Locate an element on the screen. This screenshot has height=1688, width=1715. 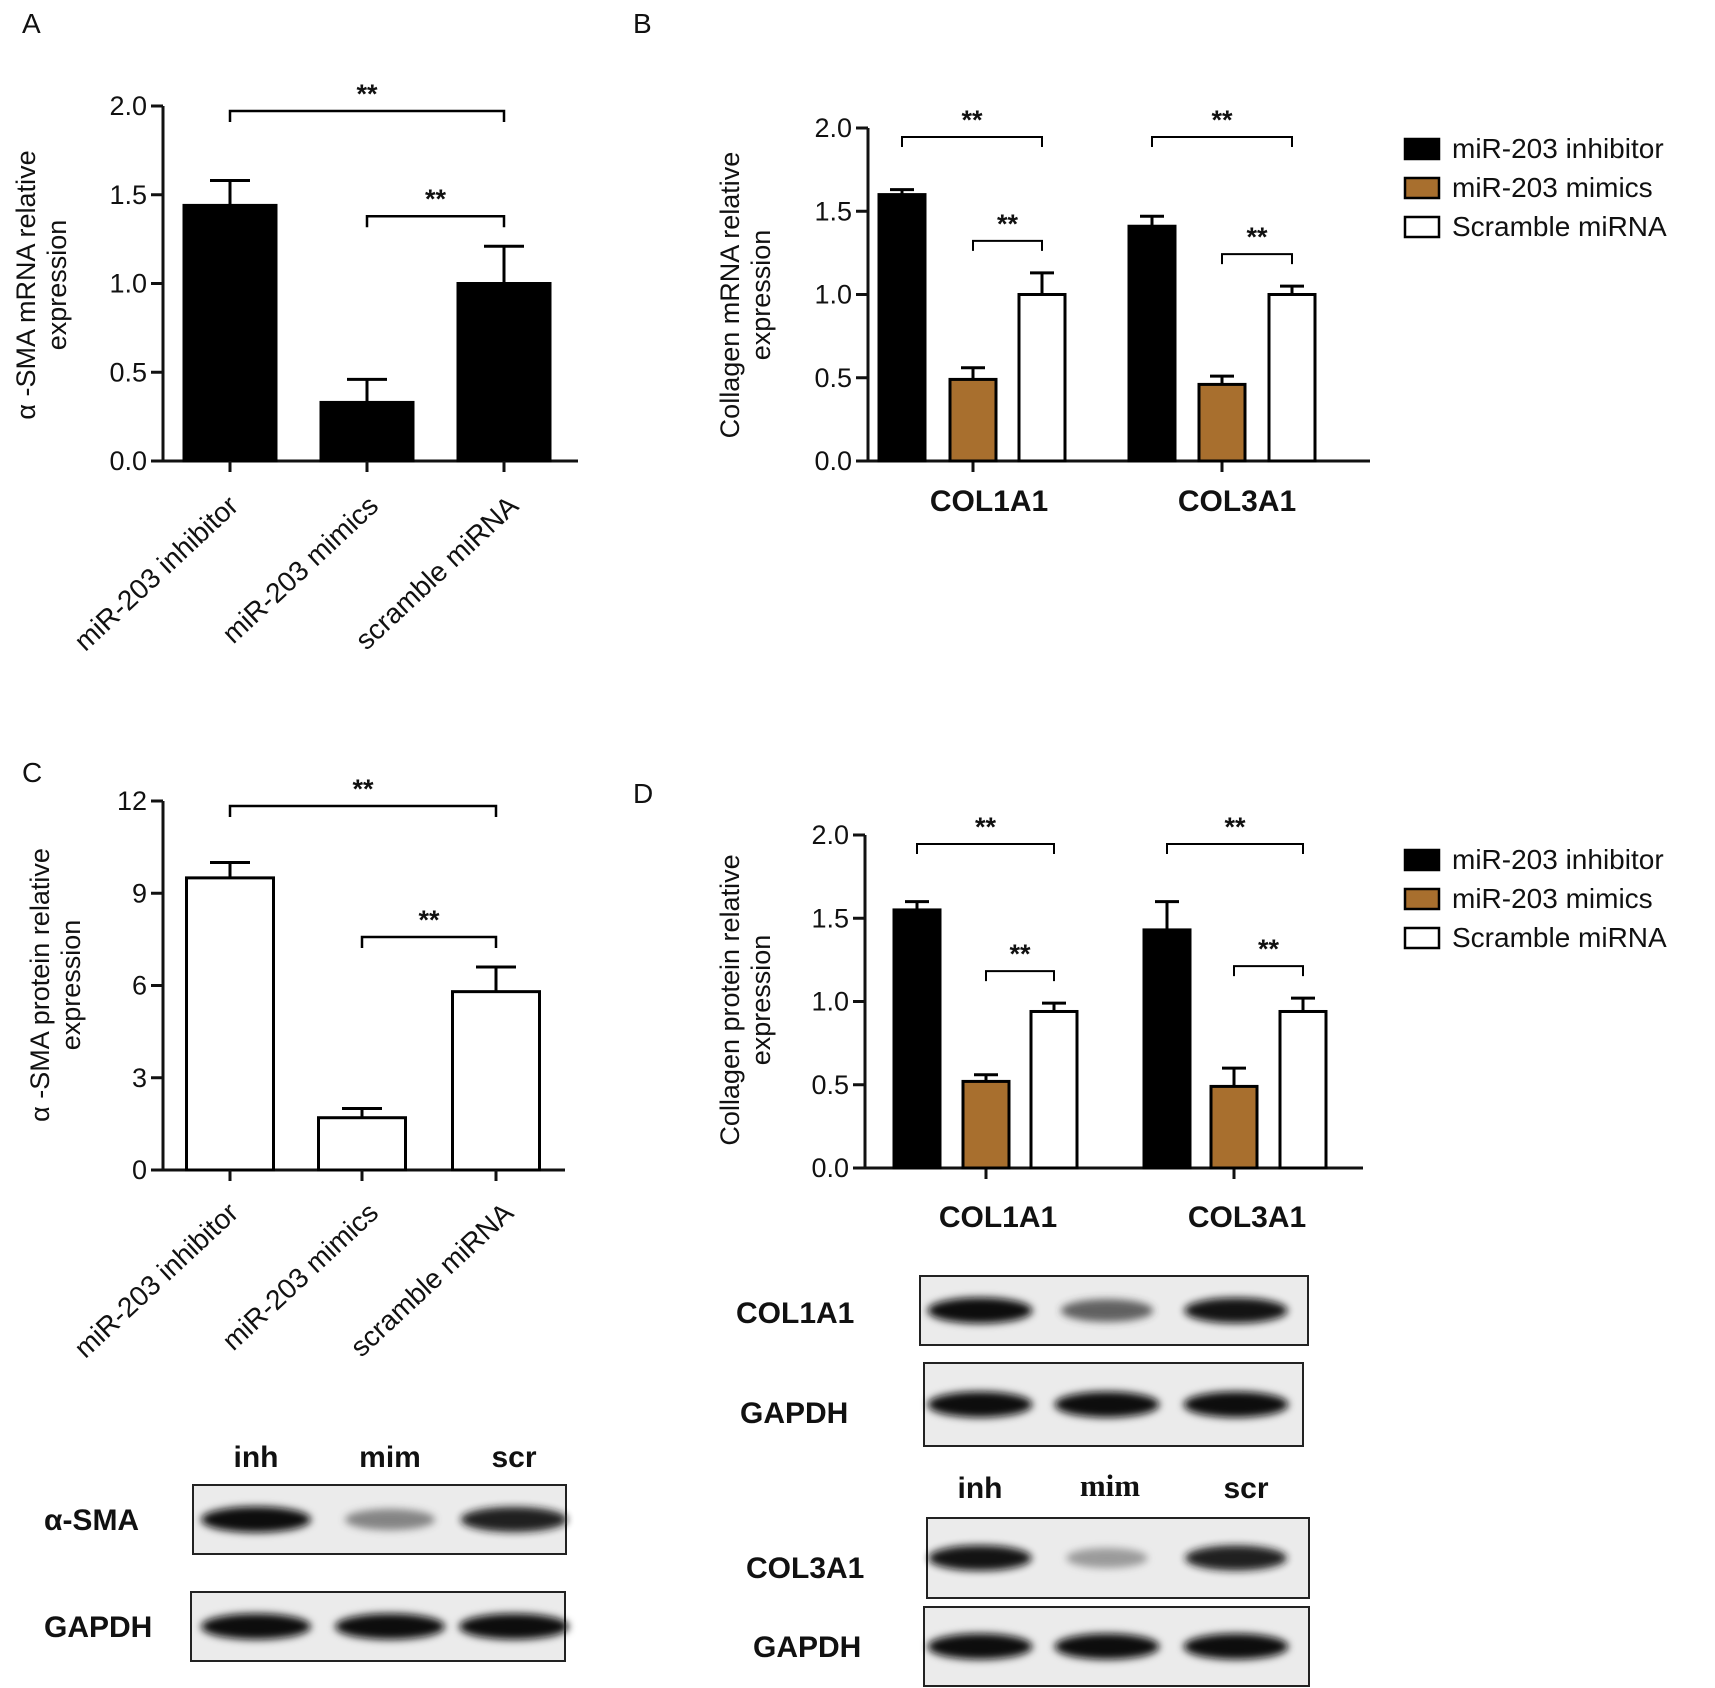
y-axis-title: α -SMA mRNA relative is located at coordinates (26, 284).